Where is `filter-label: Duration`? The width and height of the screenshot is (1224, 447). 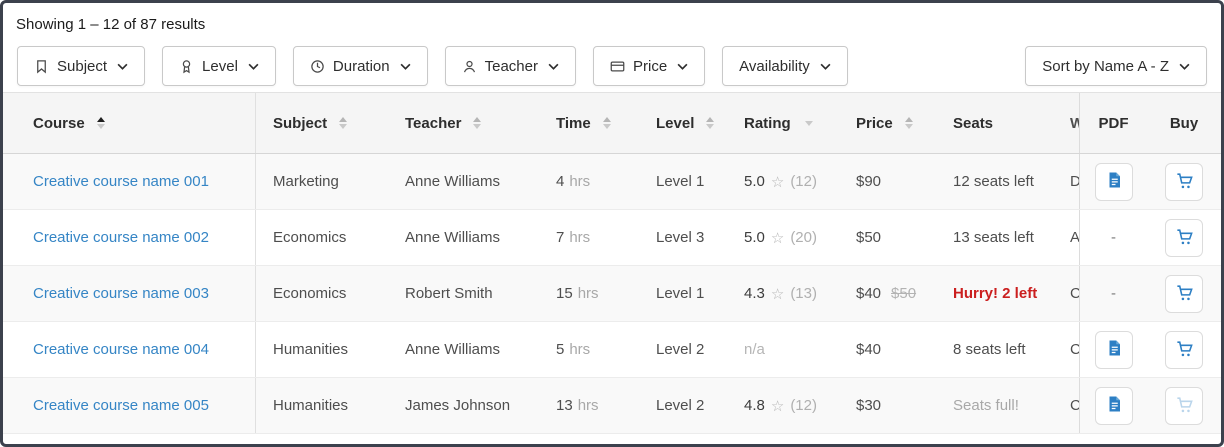 filter-label: Duration is located at coordinates (361, 66).